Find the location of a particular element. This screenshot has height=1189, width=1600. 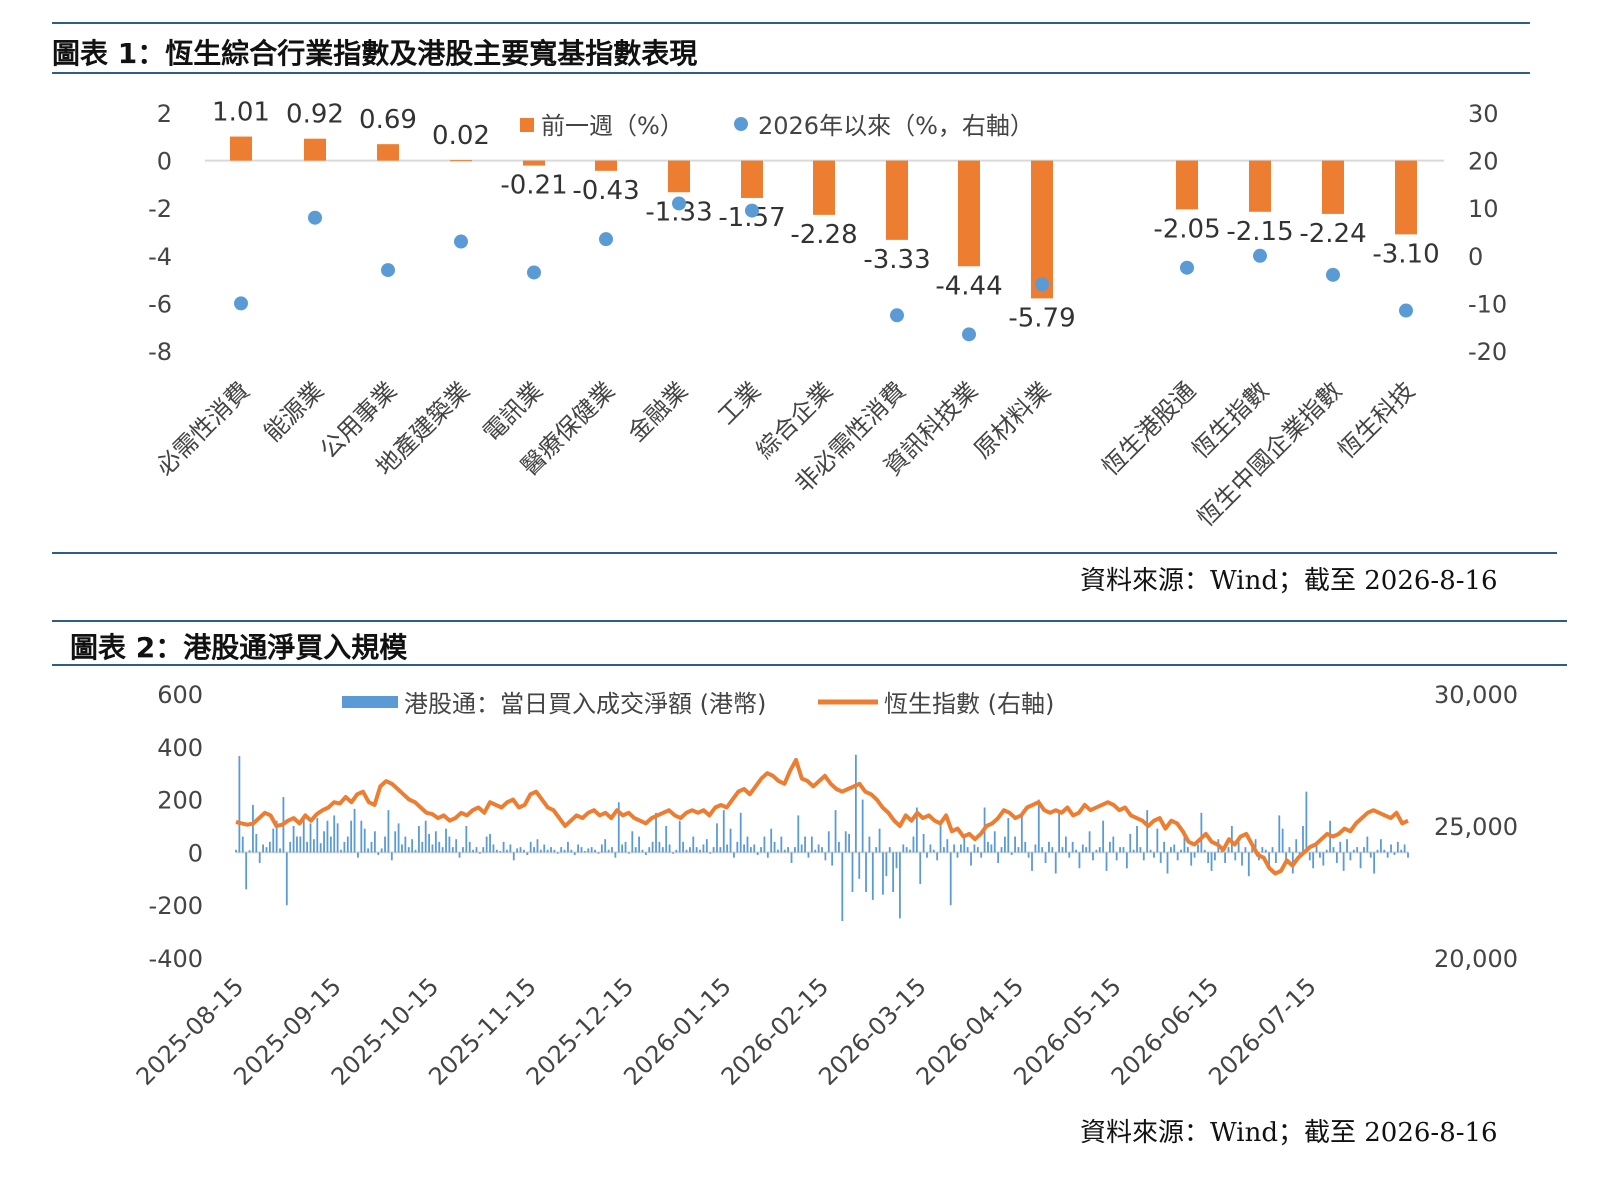

y-left-tick: 200 is located at coordinates (180, 801).